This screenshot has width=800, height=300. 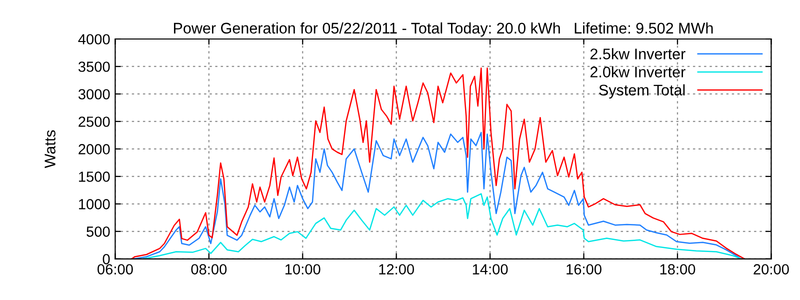 I want to click on x-tick-label: 12:00, so click(x=396, y=269).